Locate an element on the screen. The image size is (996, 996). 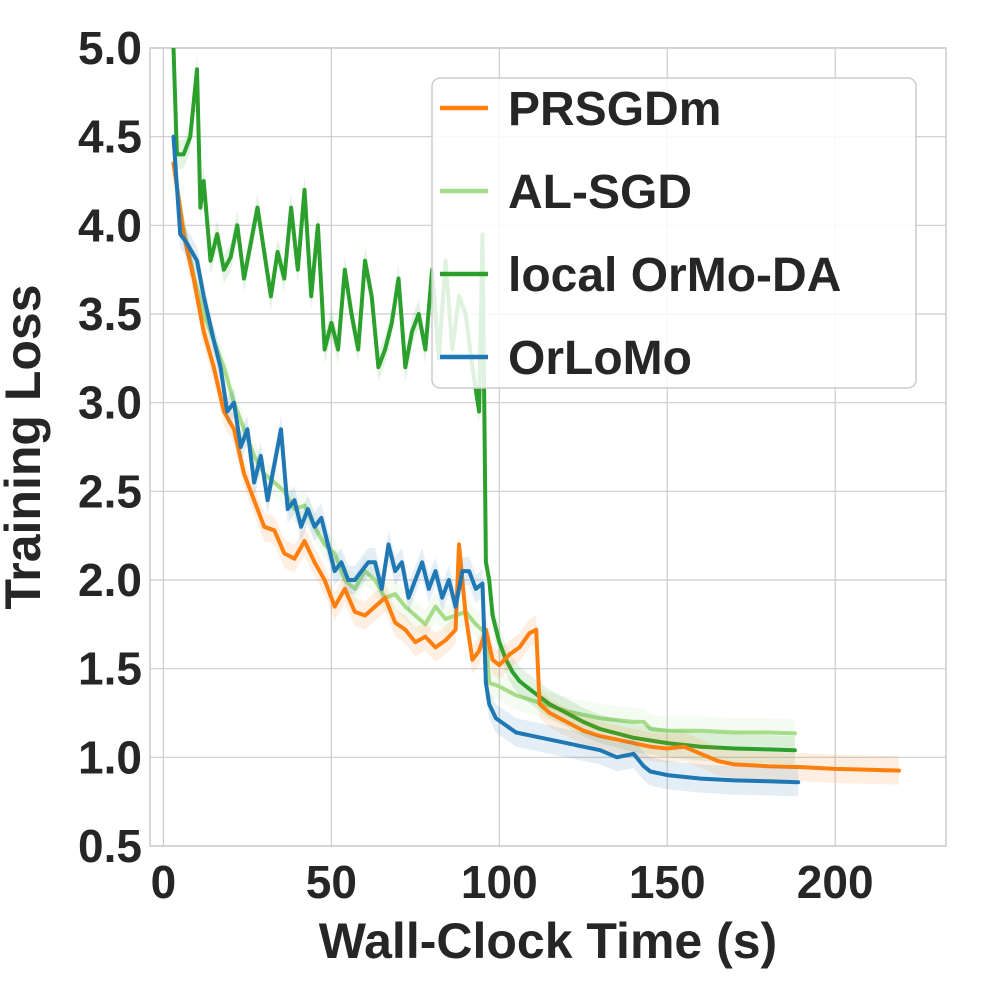
y-axis-label: Training Loss is located at coordinates (25, 446).